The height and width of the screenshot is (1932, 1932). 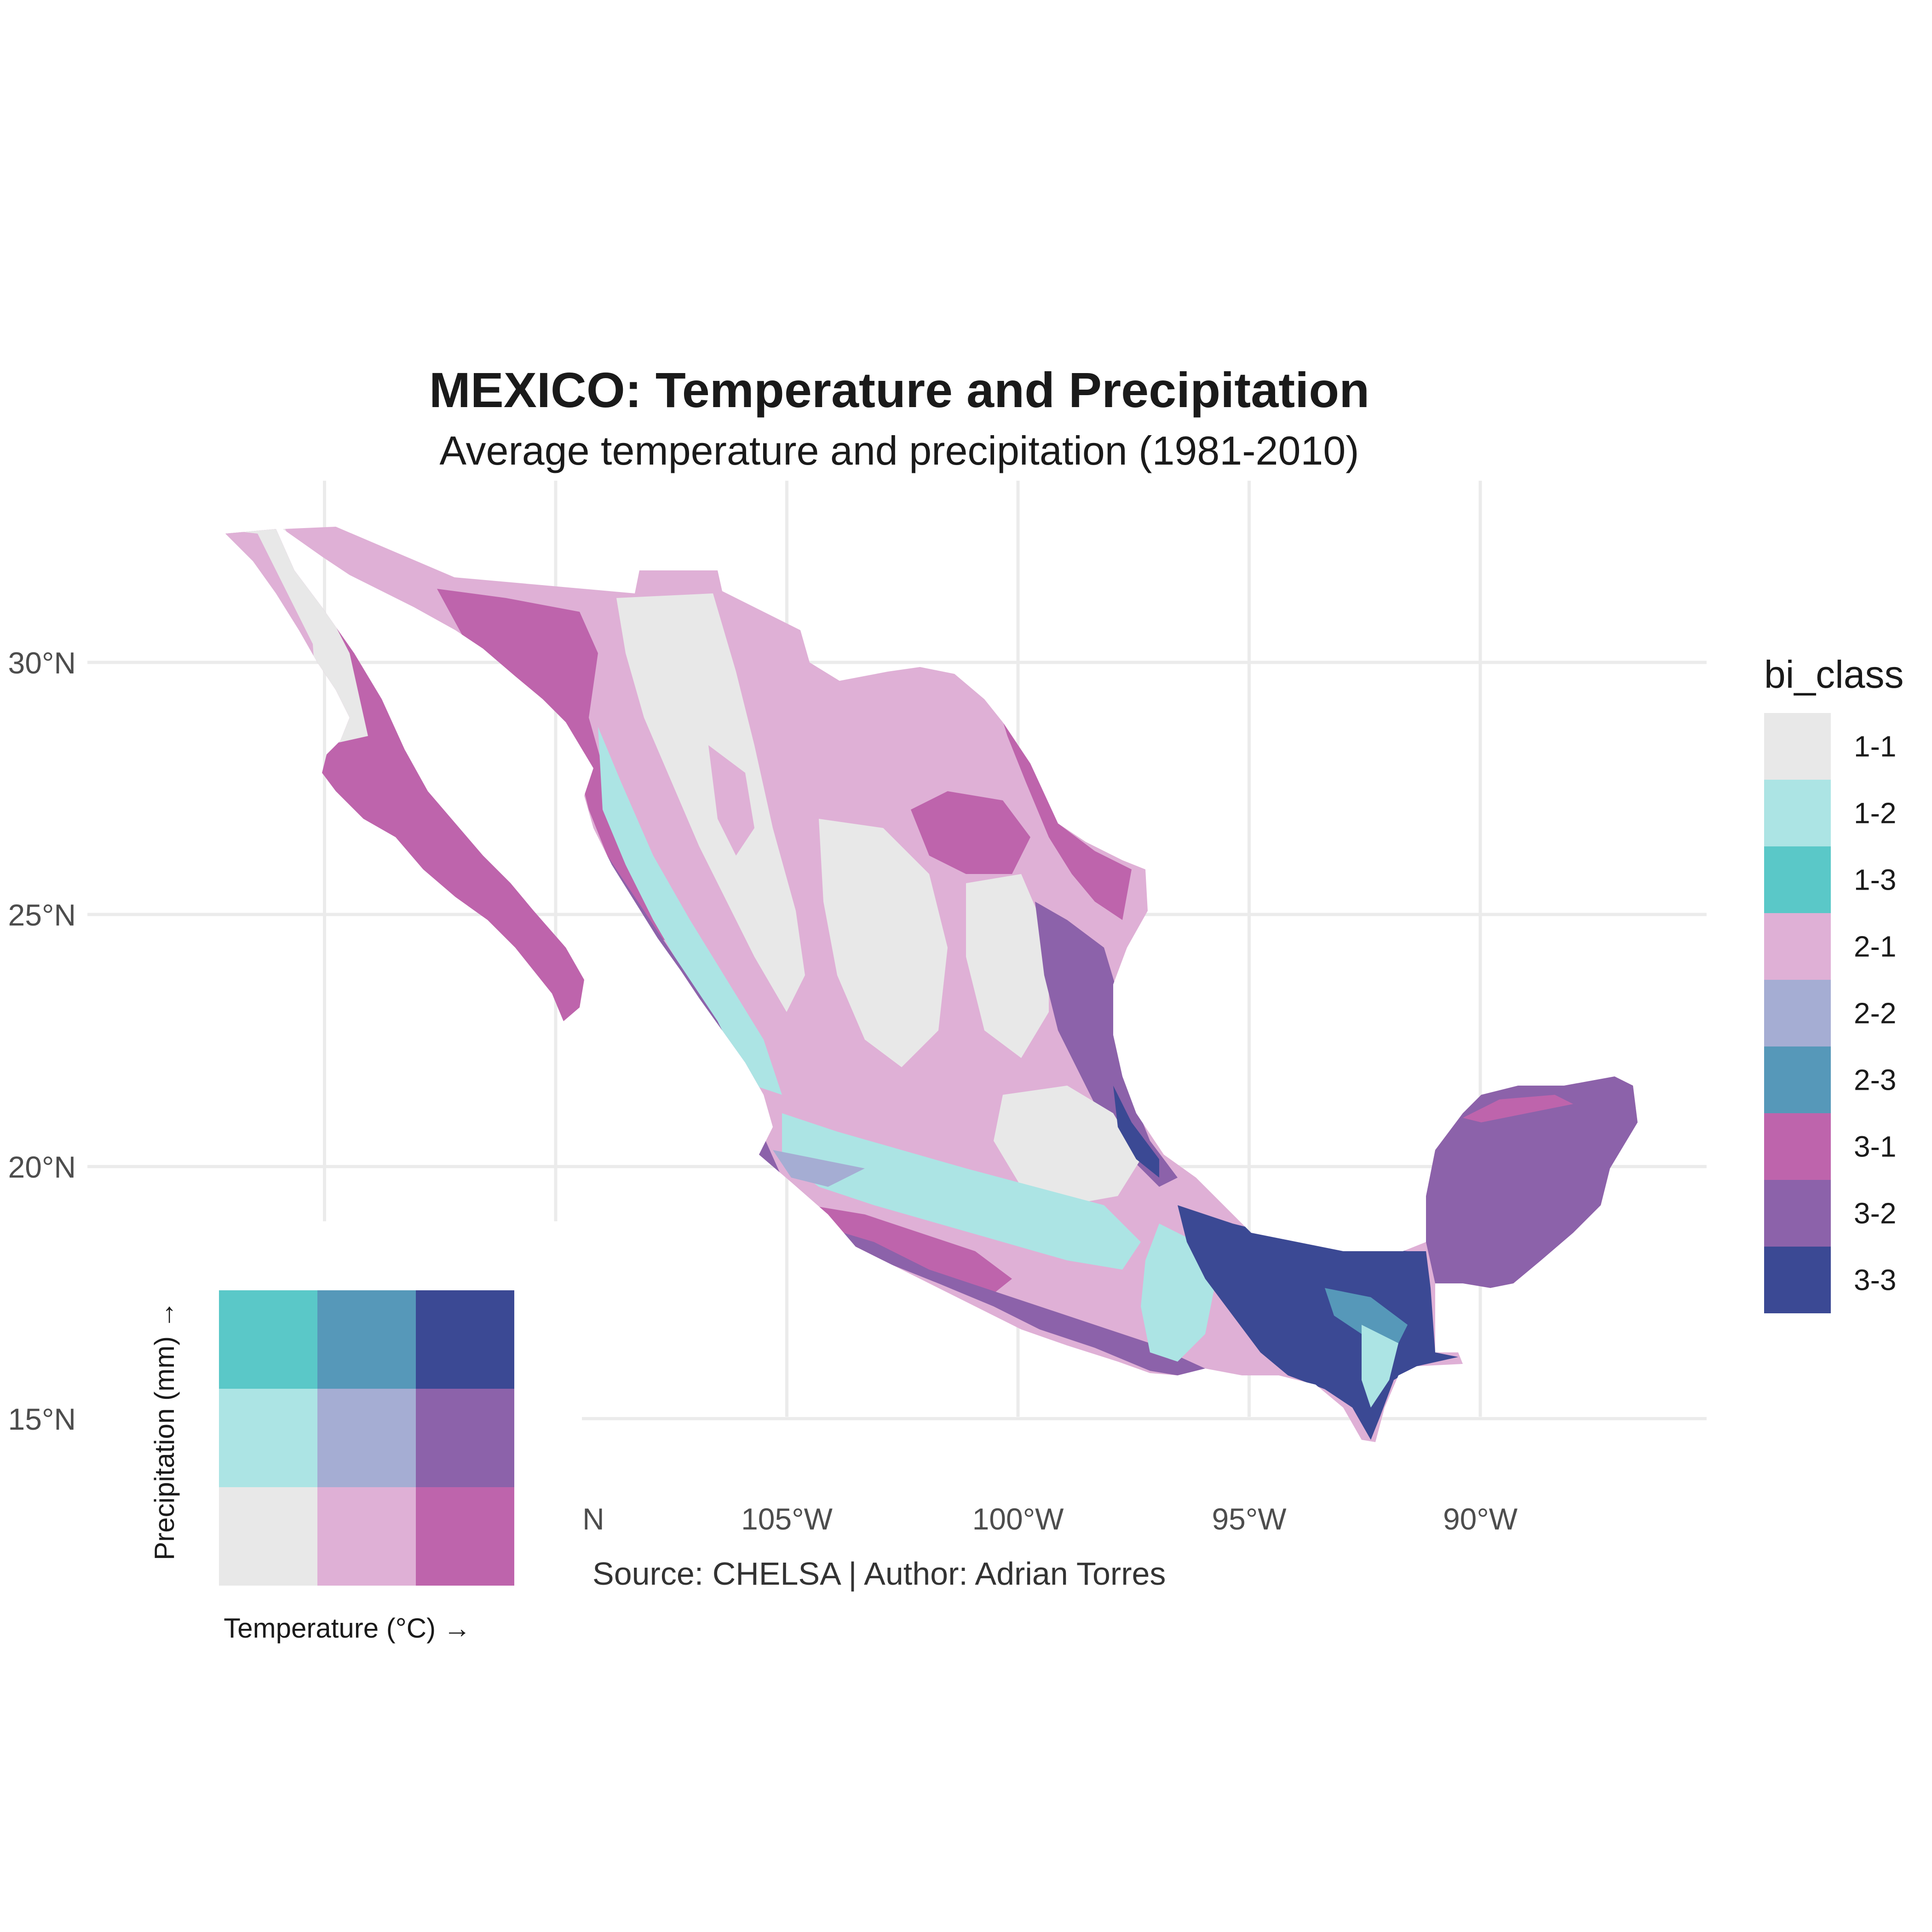 What do you see at coordinates (1249, 1519) in the screenshot?
I see `lon-tick-label: 95°W` at bounding box center [1249, 1519].